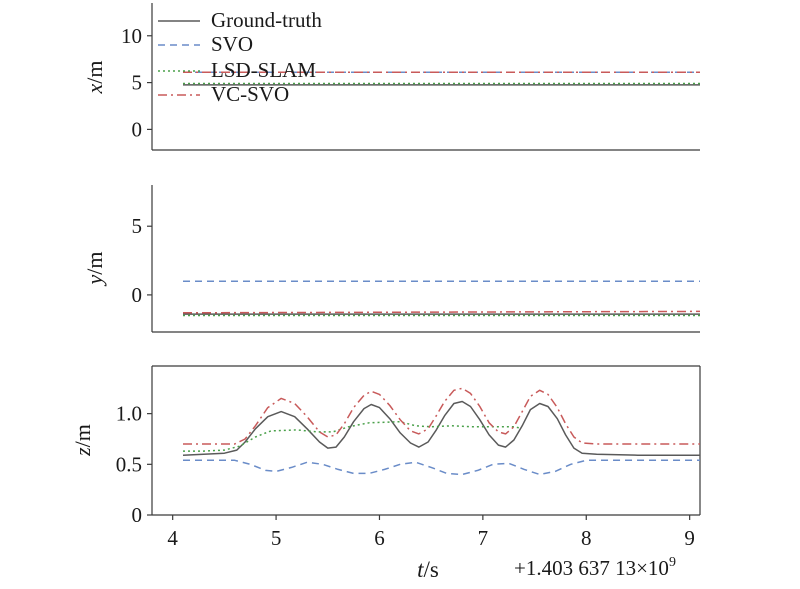 The height and width of the screenshot is (589, 800). I want to click on legend-entry-ground-truth: Ground-truth, so click(240, 20).